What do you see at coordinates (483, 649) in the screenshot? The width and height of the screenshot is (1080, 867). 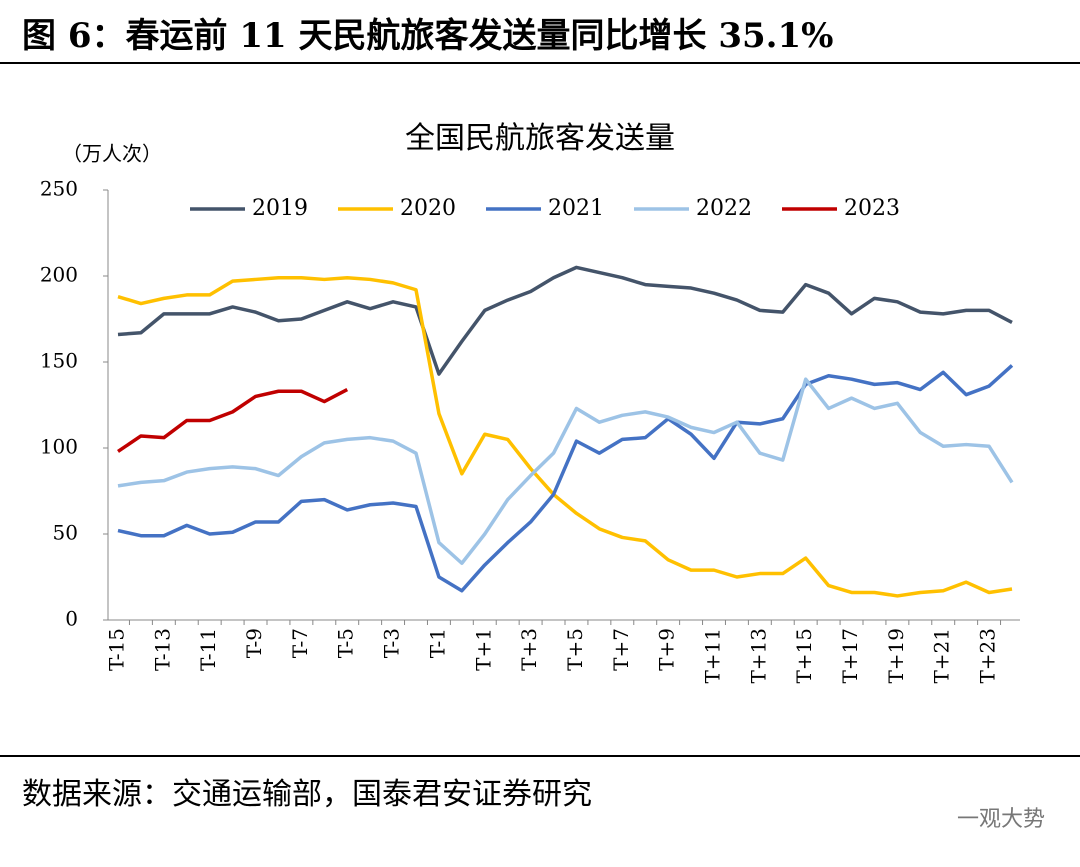 I see `x-tick-label: T+1` at bounding box center [483, 649].